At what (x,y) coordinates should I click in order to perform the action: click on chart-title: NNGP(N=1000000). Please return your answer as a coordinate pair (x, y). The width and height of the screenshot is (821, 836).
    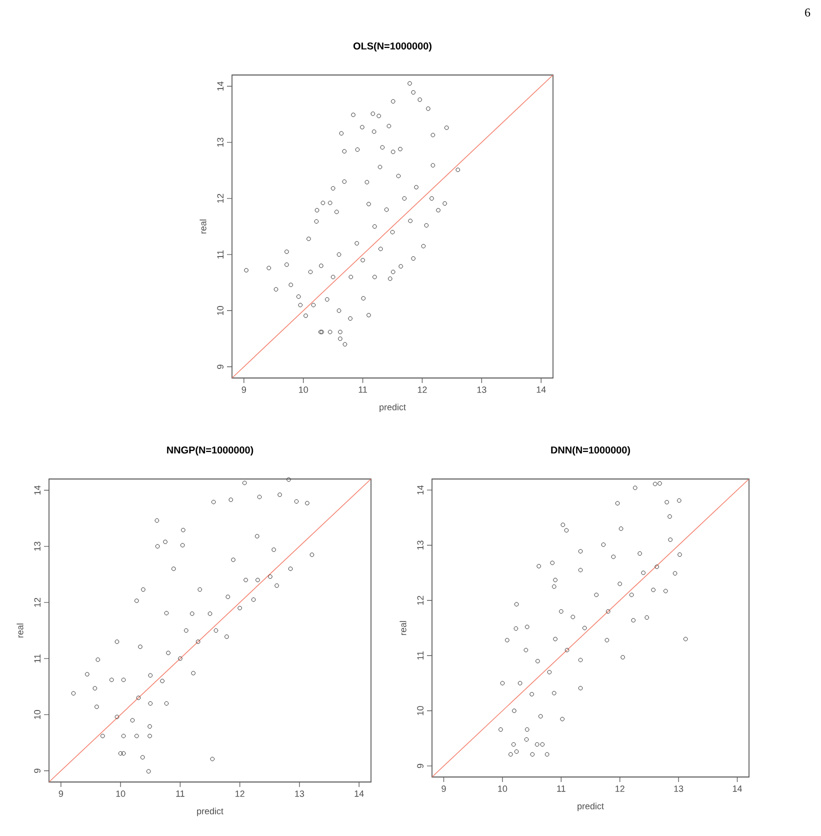
    Looking at the image, I should click on (210, 451).